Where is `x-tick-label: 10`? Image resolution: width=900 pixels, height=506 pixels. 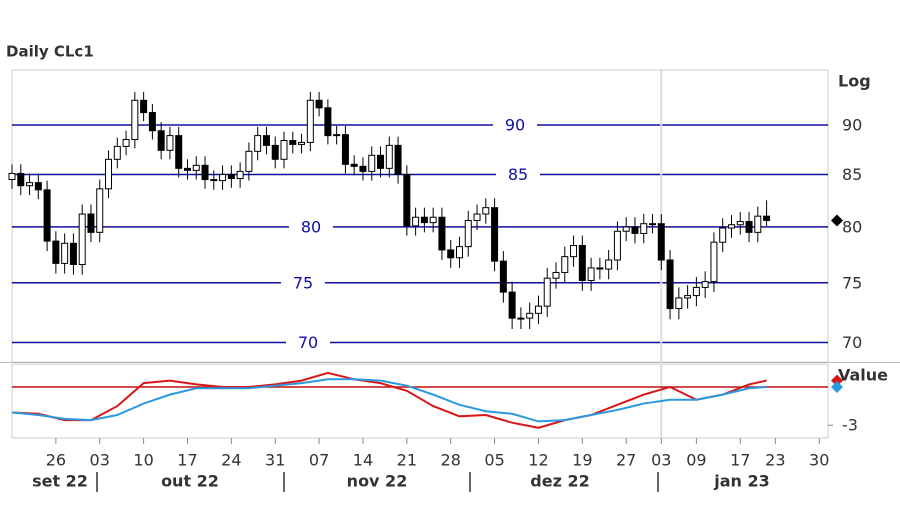 x-tick-label: 10 is located at coordinates (143, 460).